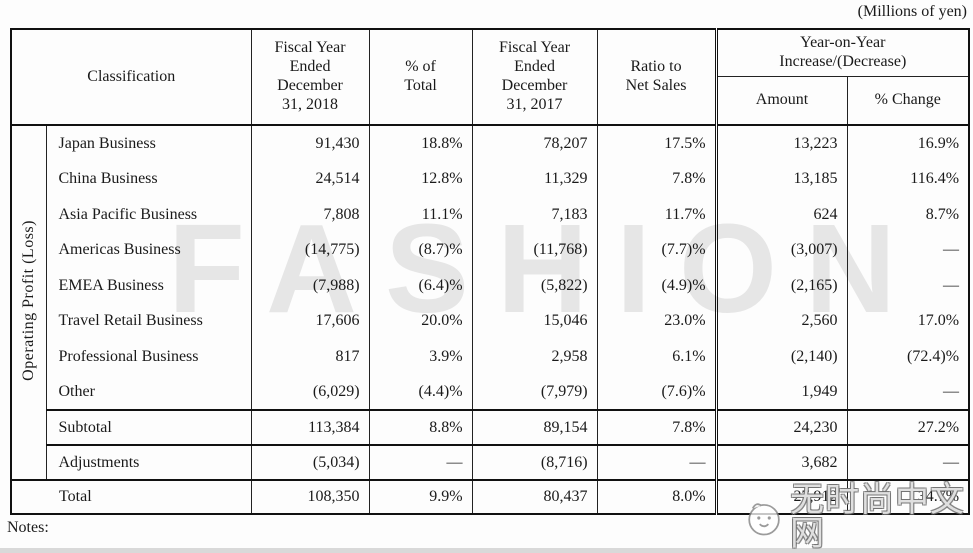  What do you see at coordinates (912, 11) in the screenshot?
I see `unit-label: (Millions of yen)` at bounding box center [912, 11].